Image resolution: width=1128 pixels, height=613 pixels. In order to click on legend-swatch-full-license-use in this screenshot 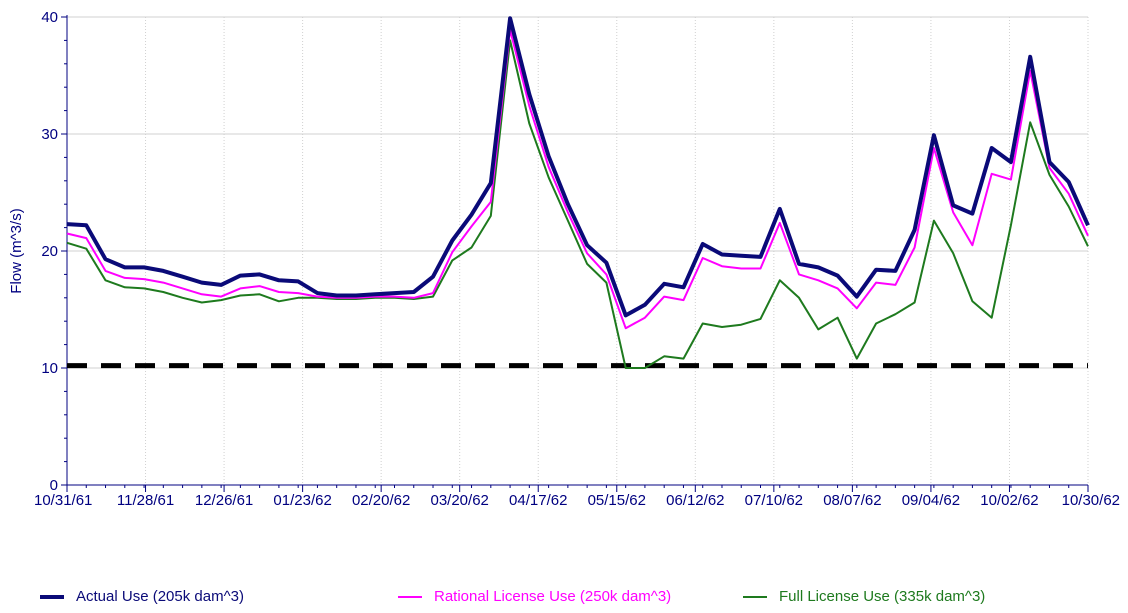, I will do `click(755, 596)`.